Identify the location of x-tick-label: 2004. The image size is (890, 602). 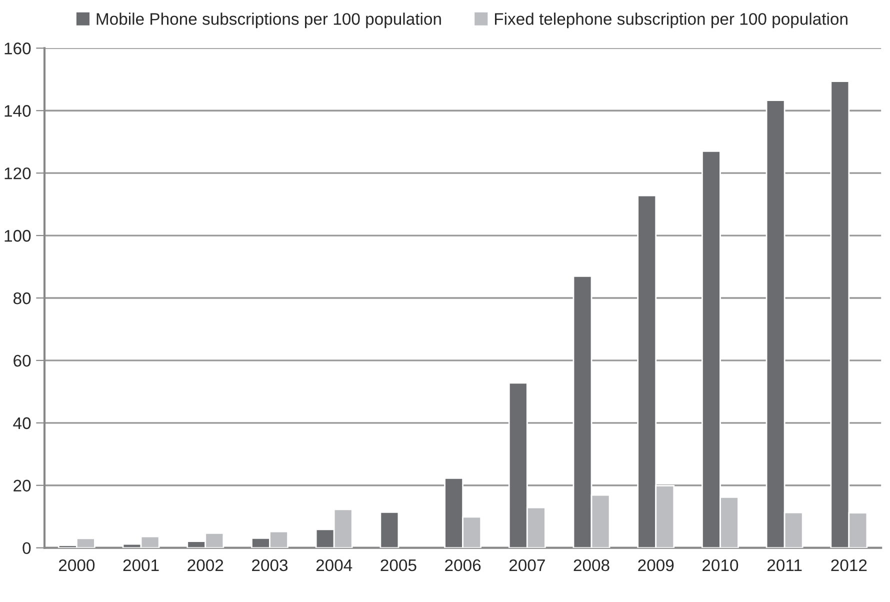
(334, 565).